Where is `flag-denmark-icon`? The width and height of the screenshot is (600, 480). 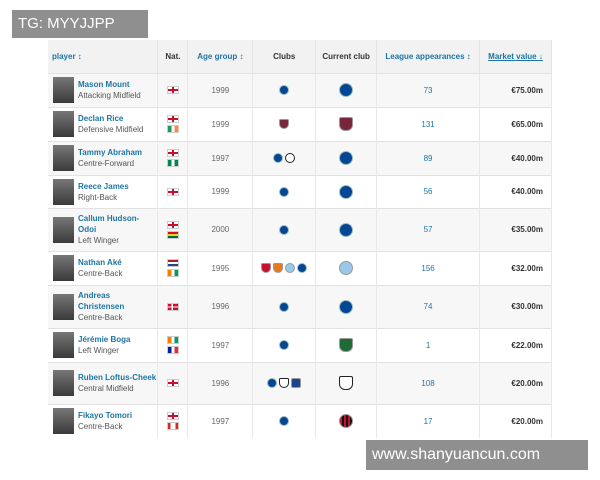 flag-denmark-icon is located at coordinates (172, 306).